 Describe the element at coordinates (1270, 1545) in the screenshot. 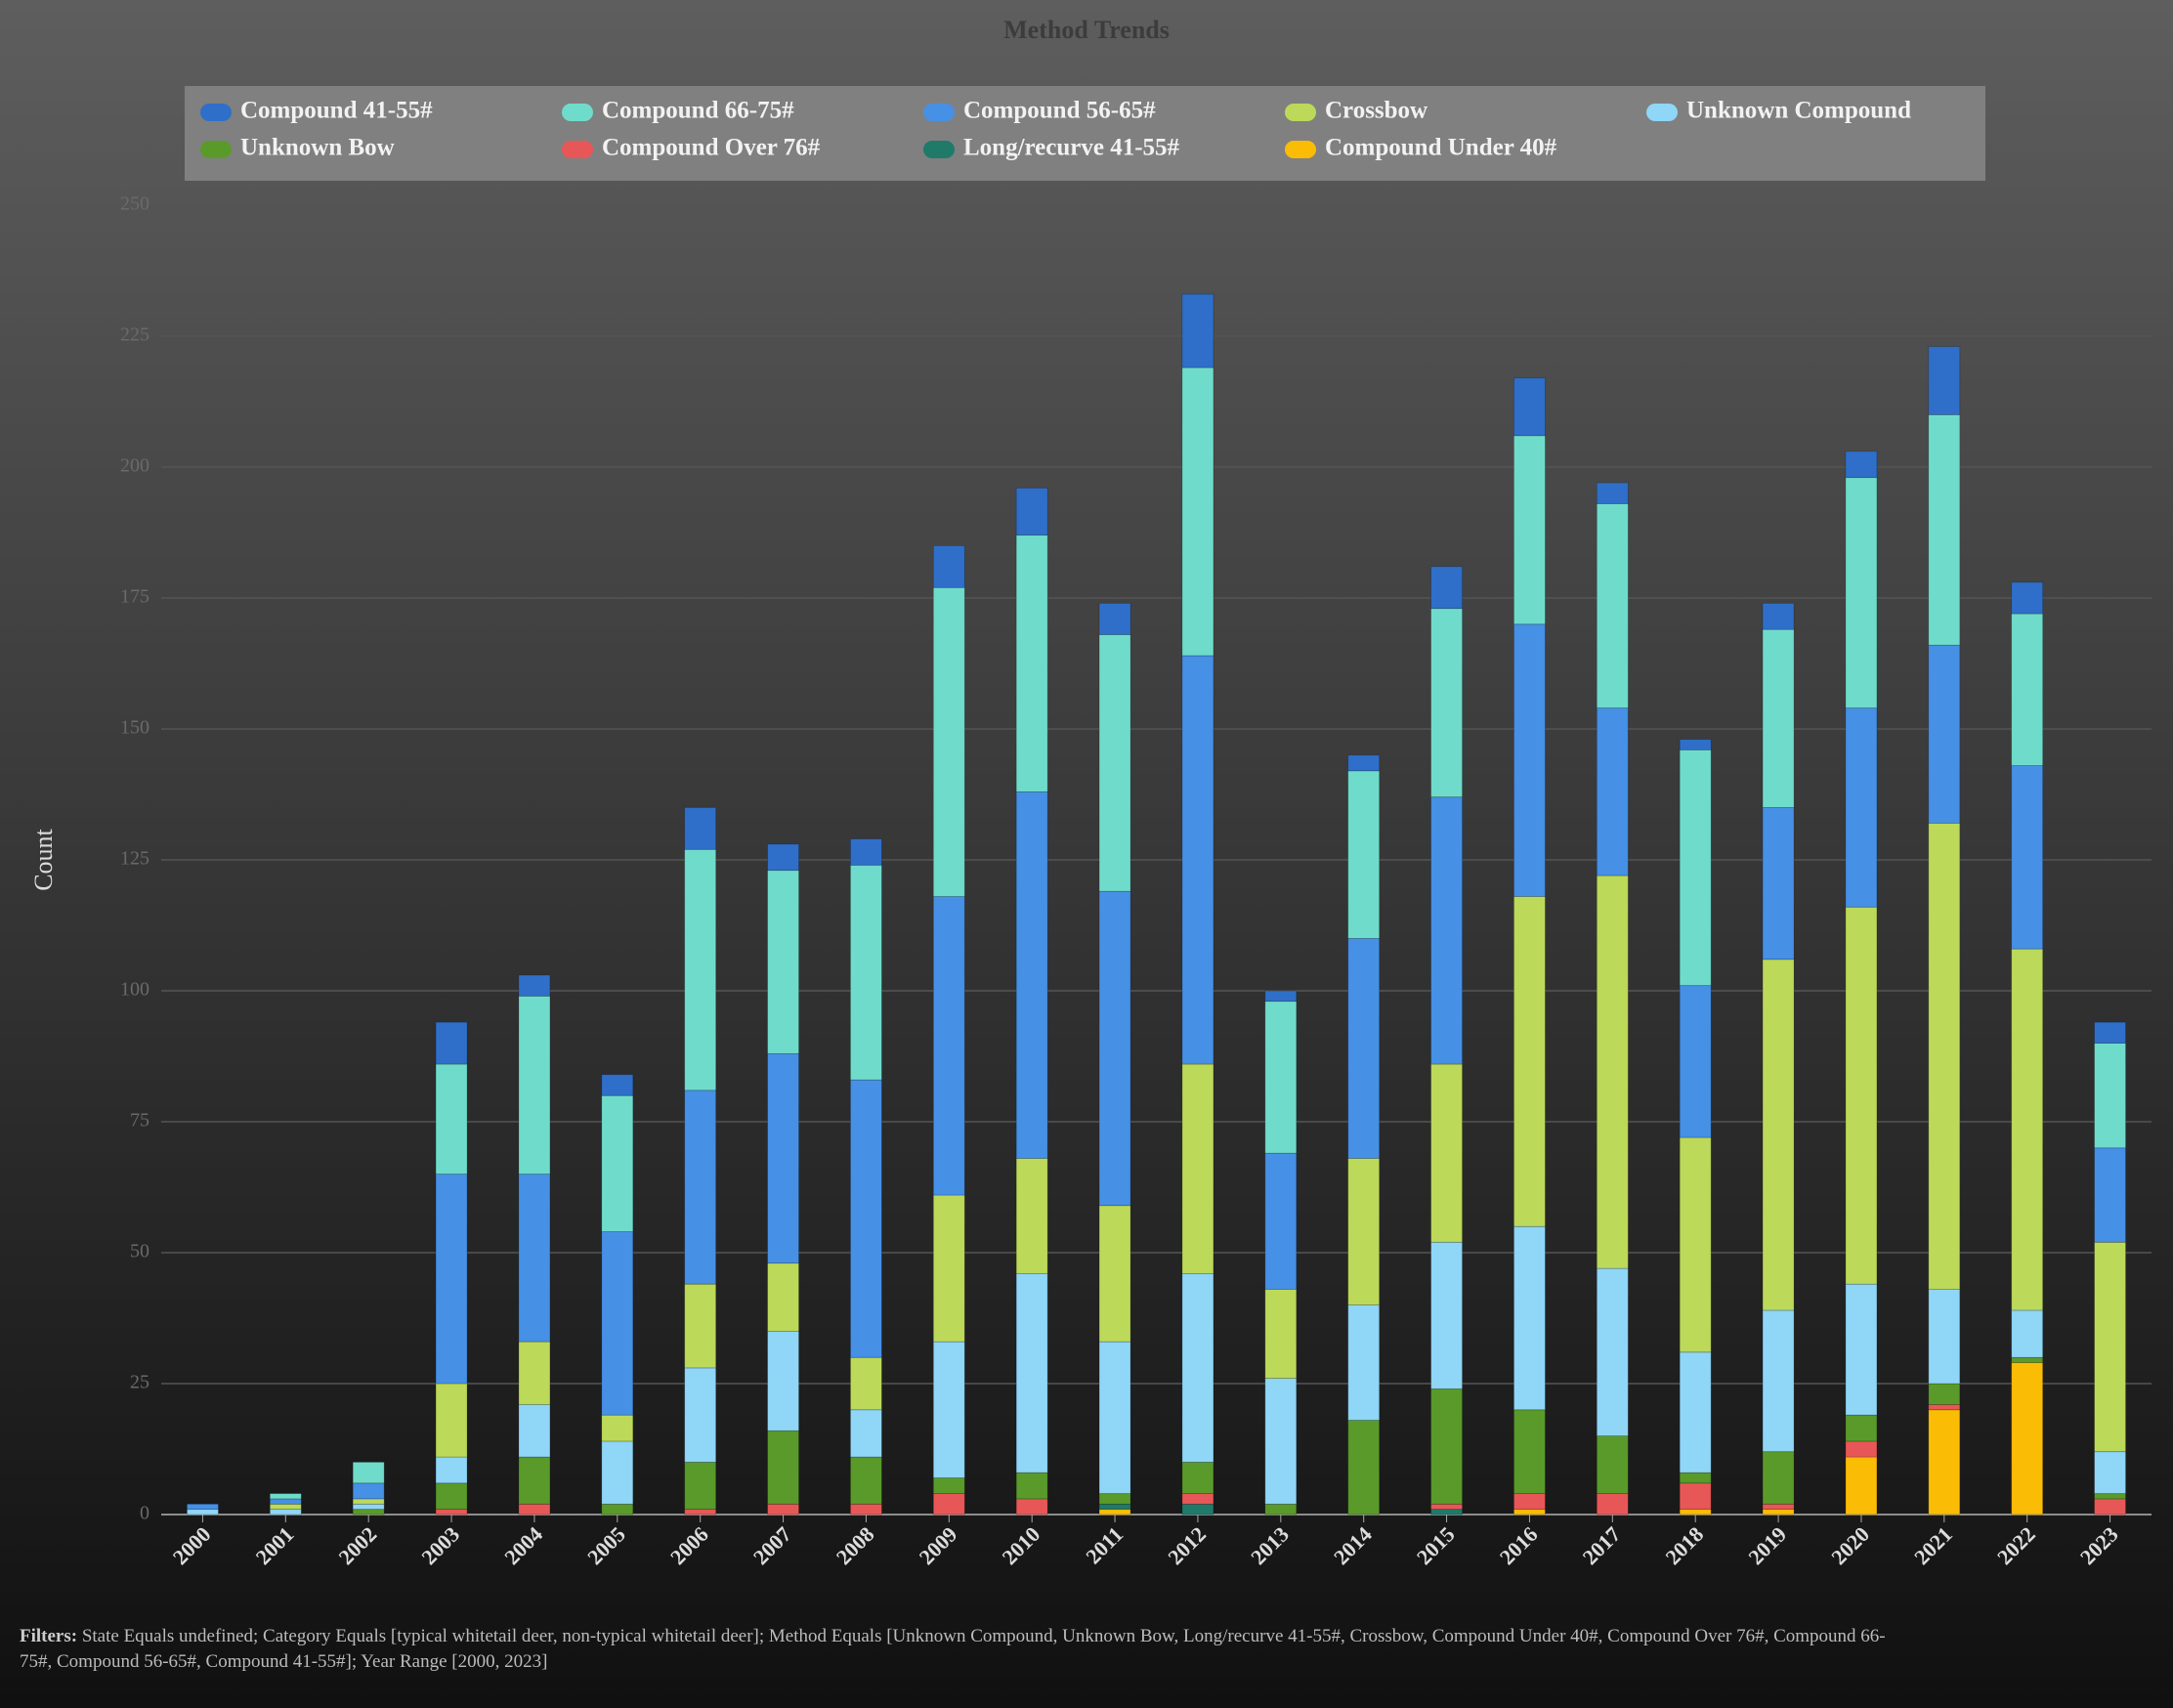

I see `x-tick-label: 2013` at that location.